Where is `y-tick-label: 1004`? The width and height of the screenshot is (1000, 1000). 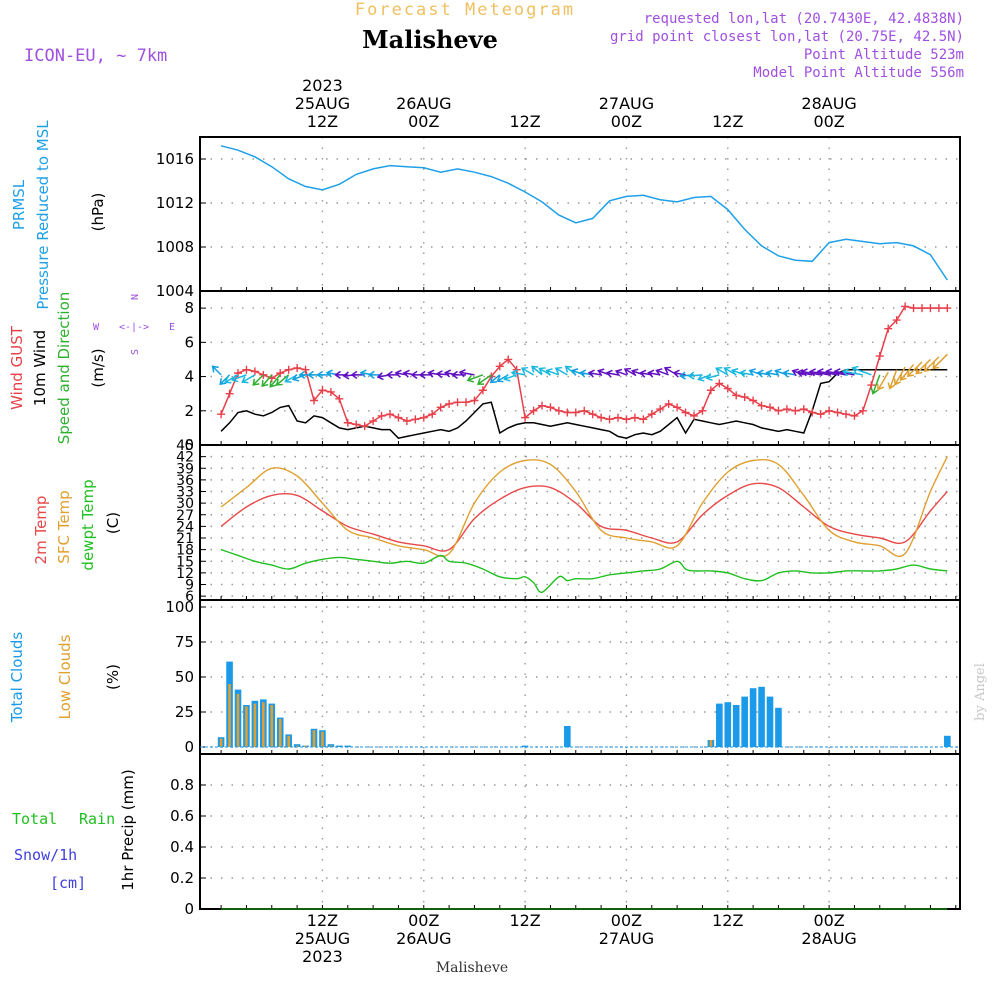
y-tick-label: 1004 is located at coordinates (175, 291).